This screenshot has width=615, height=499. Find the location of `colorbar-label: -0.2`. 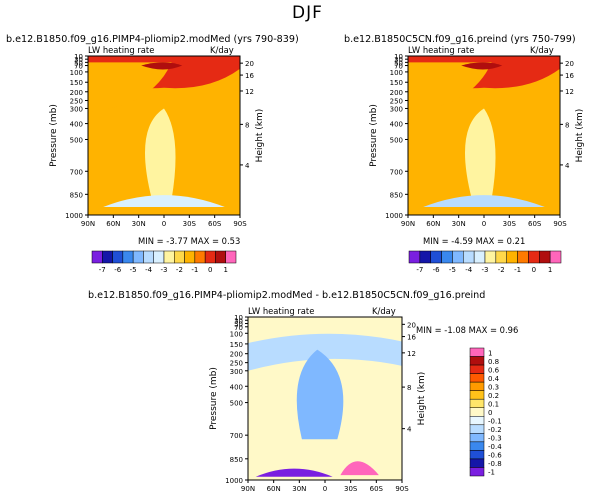

colorbar-label: -0.2 is located at coordinates (495, 430).